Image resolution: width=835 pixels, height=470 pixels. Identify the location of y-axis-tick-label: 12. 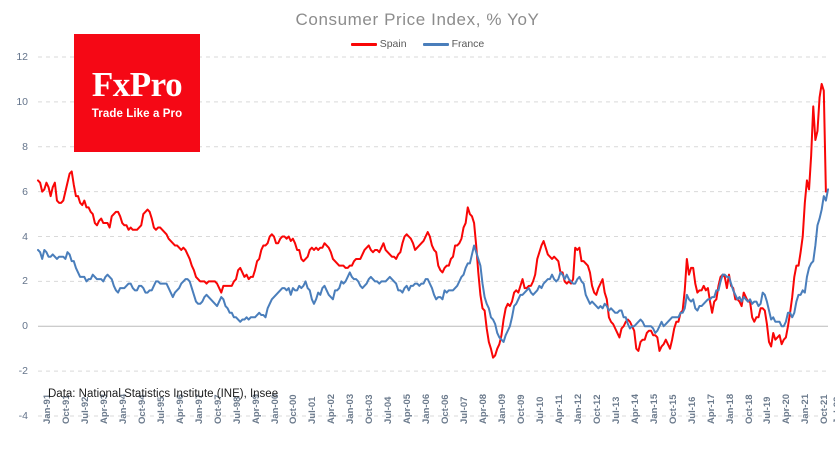
(22, 57).